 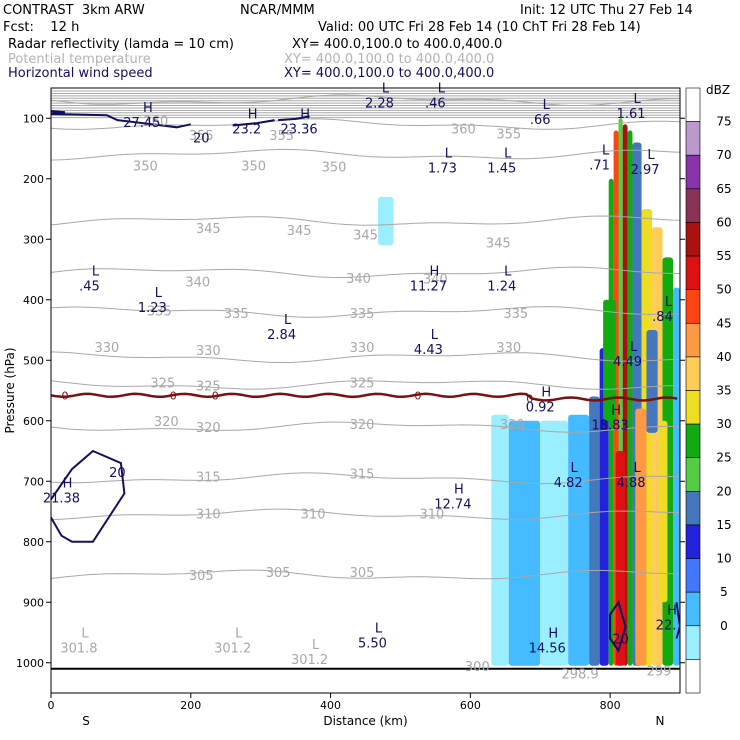 What do you see at coordinates (724, 626) in the screenshot?
I see `colorbar-level-label: 0` at bounding box center [724, 626].